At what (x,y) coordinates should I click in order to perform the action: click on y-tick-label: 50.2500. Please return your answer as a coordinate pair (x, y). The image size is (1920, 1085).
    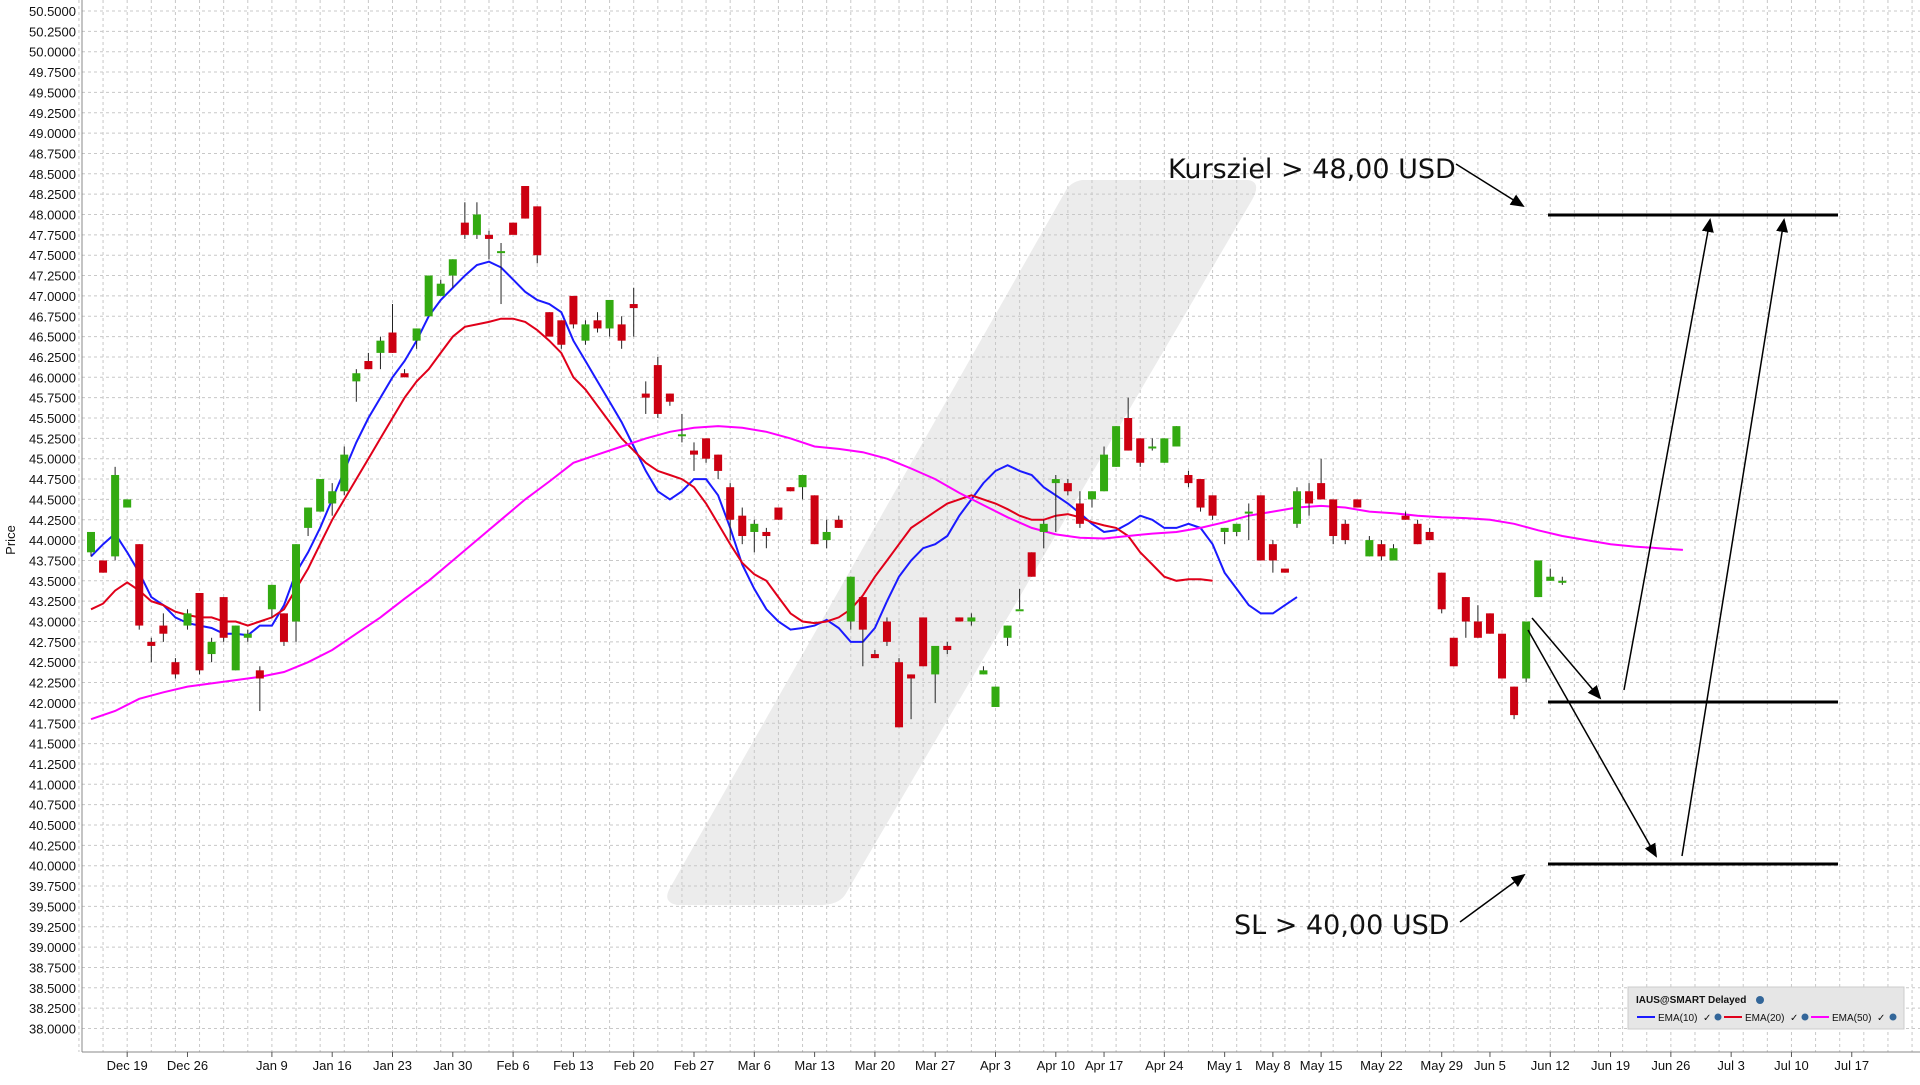
    Looking at the image, I should click on (52, 31).